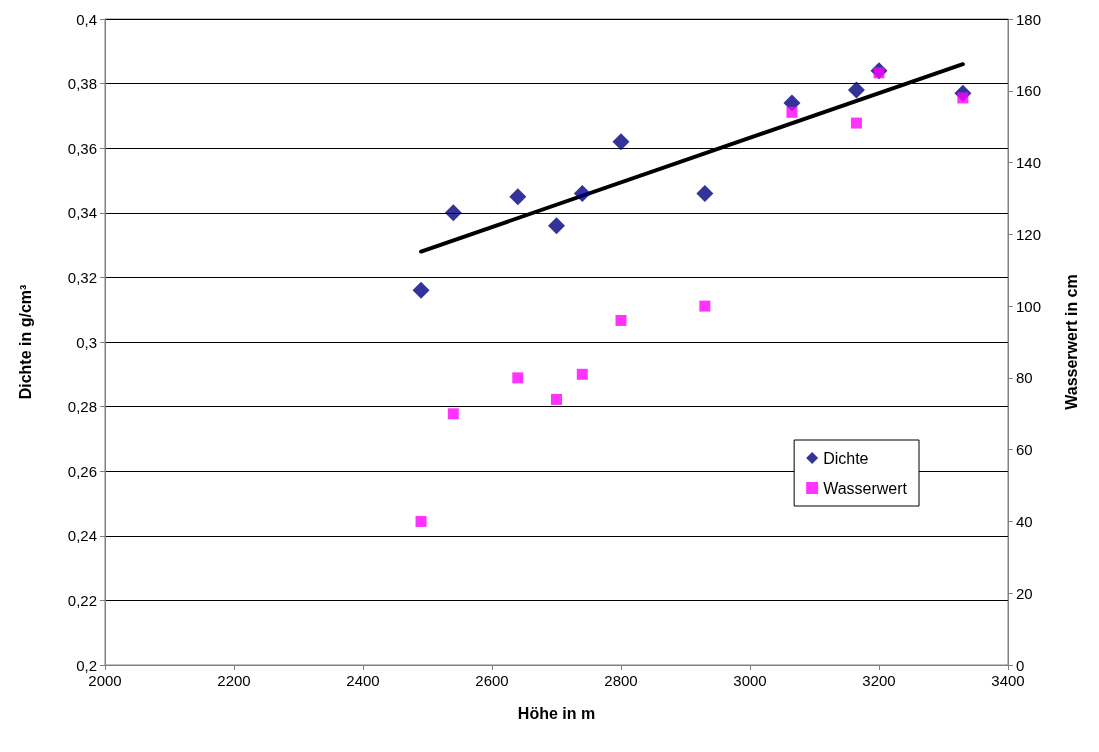 The width and height of the screenshot is (1099, 752). What do you see at coordinates (82, 277) in the screenshot?
I see `y-tick-label: 0,32` at bounding box center [82, 277].